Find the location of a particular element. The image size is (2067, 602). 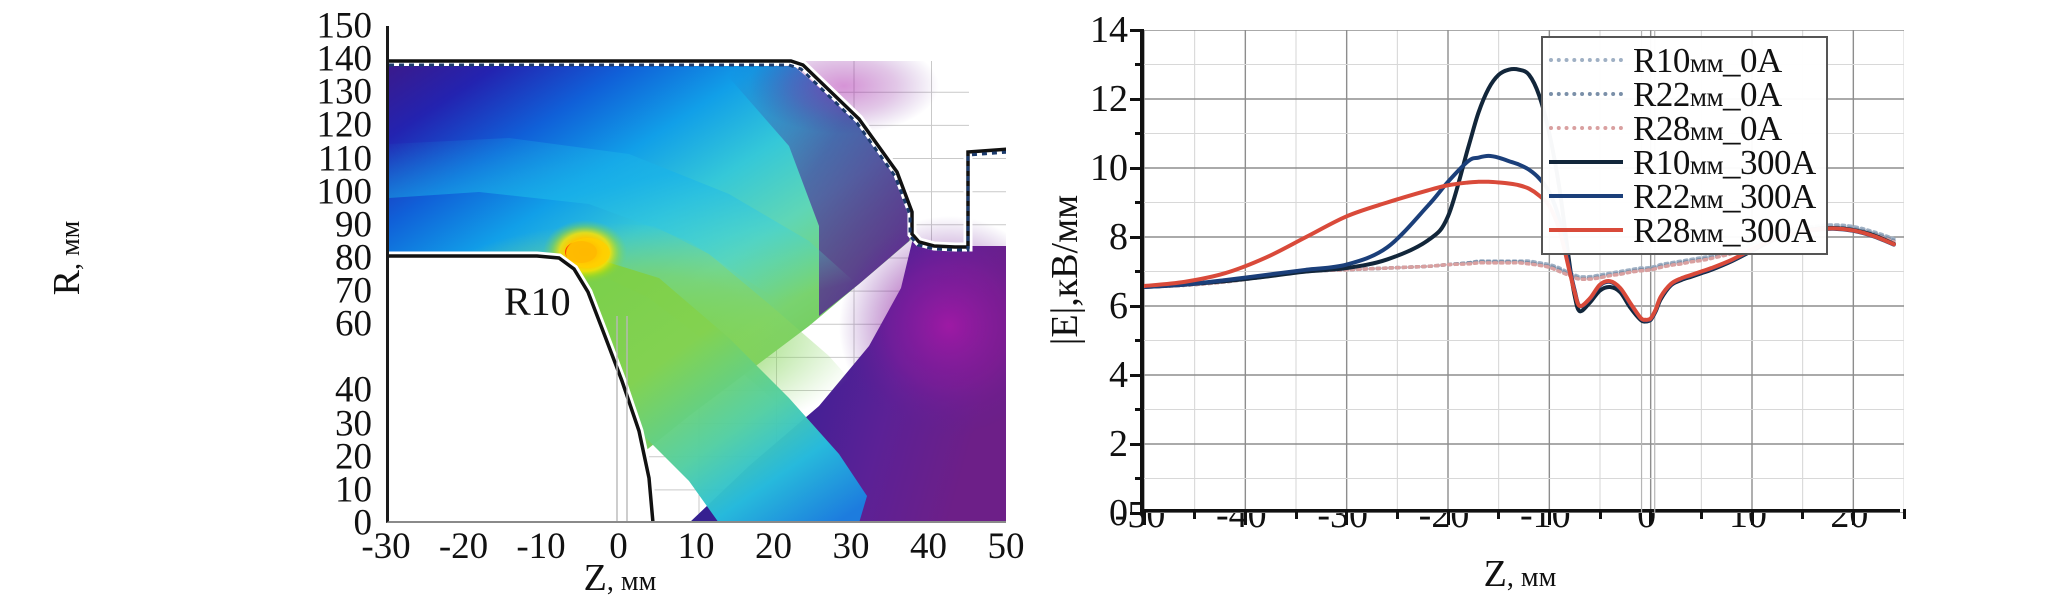

left-y-axis-title-main: R is located at coordinates (67, 283).